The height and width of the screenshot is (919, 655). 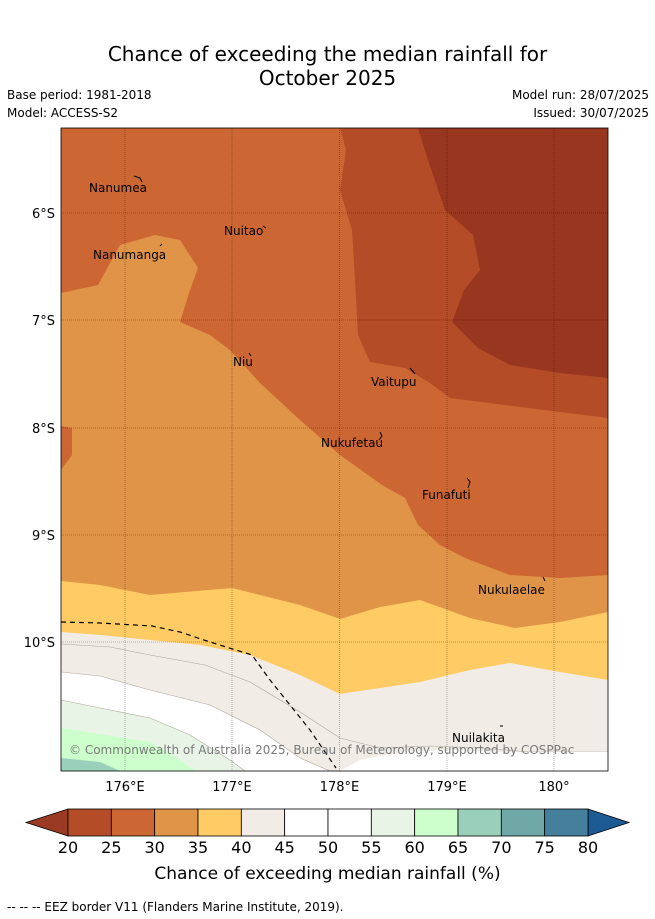 What do you see at coordinates (371, 847) in the screenshot?
I see `colorbar-tick-label: 55` at bounding box center [371, 847].